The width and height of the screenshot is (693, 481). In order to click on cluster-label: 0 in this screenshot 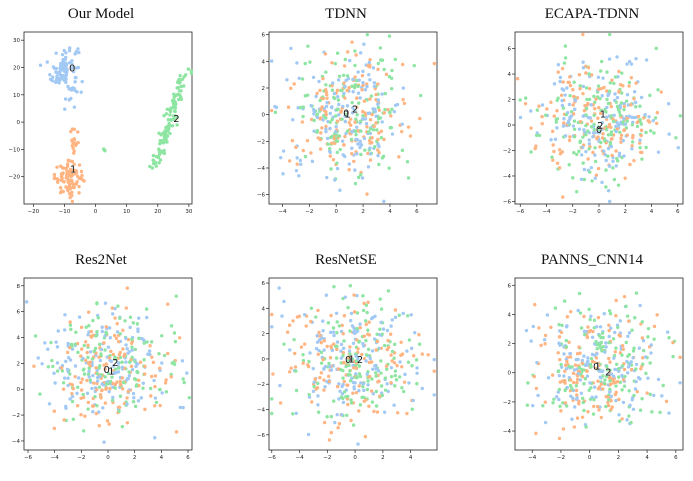, I will do `click(596, 367)`.